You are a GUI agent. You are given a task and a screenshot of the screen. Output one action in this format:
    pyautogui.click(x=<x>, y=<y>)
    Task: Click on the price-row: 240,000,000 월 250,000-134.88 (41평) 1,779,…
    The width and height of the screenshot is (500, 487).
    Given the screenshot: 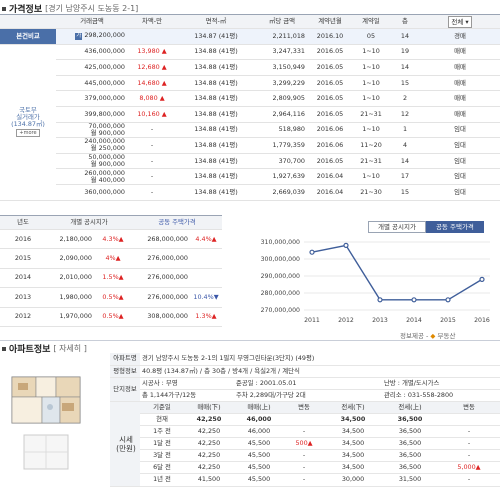 What is the action you would take?
    pyautogui.click(x=250, y=145)
    